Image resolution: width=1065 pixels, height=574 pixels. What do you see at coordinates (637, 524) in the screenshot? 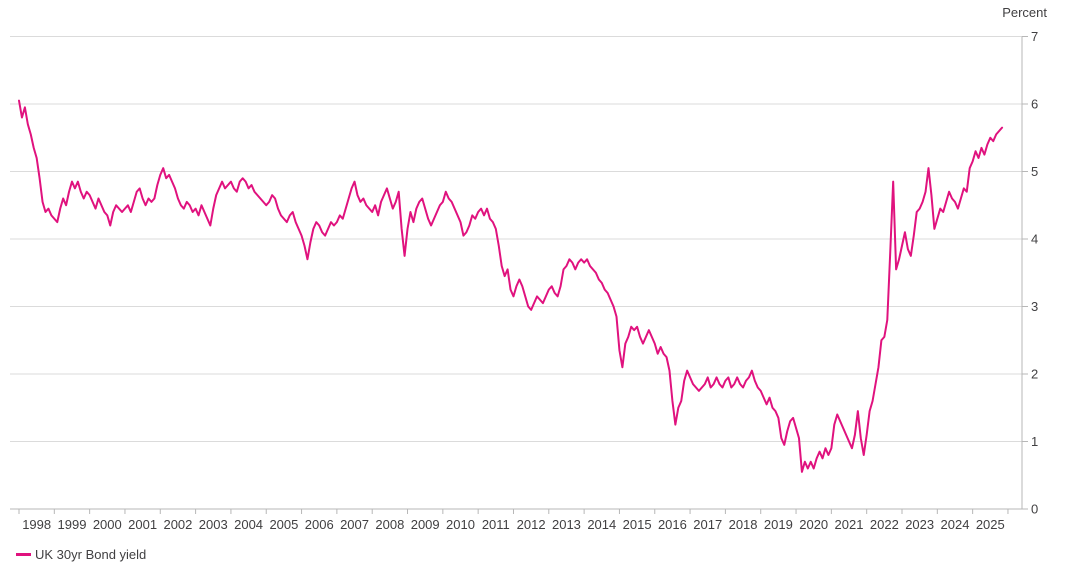
I see `x-tick-label: 2015` at bounding box center [637, 524].